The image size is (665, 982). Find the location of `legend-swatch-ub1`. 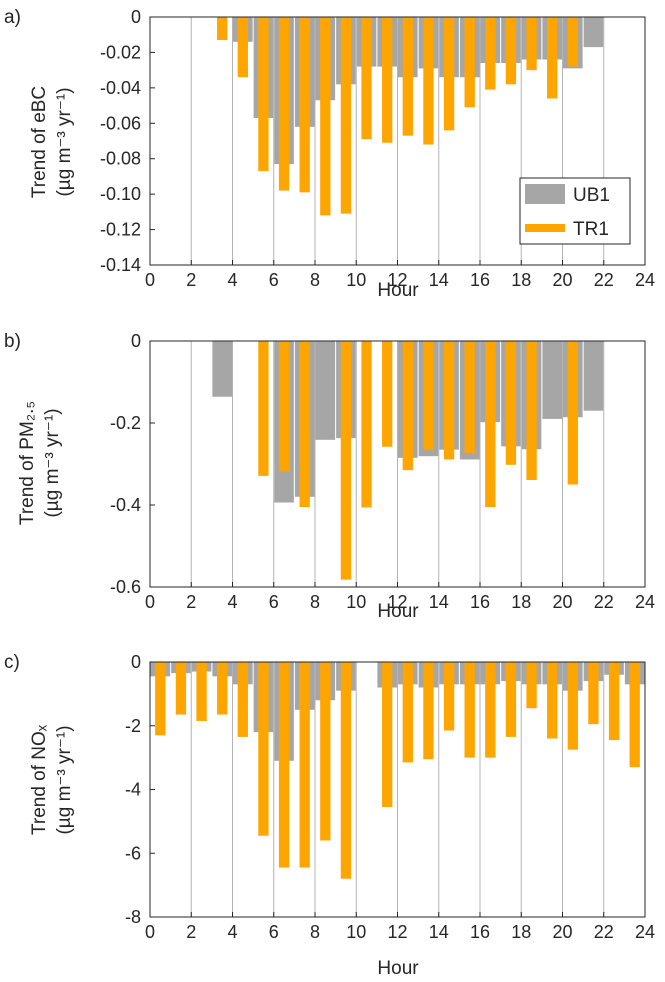

legend-swatch-ub1 is located at coordinates (545, 194).